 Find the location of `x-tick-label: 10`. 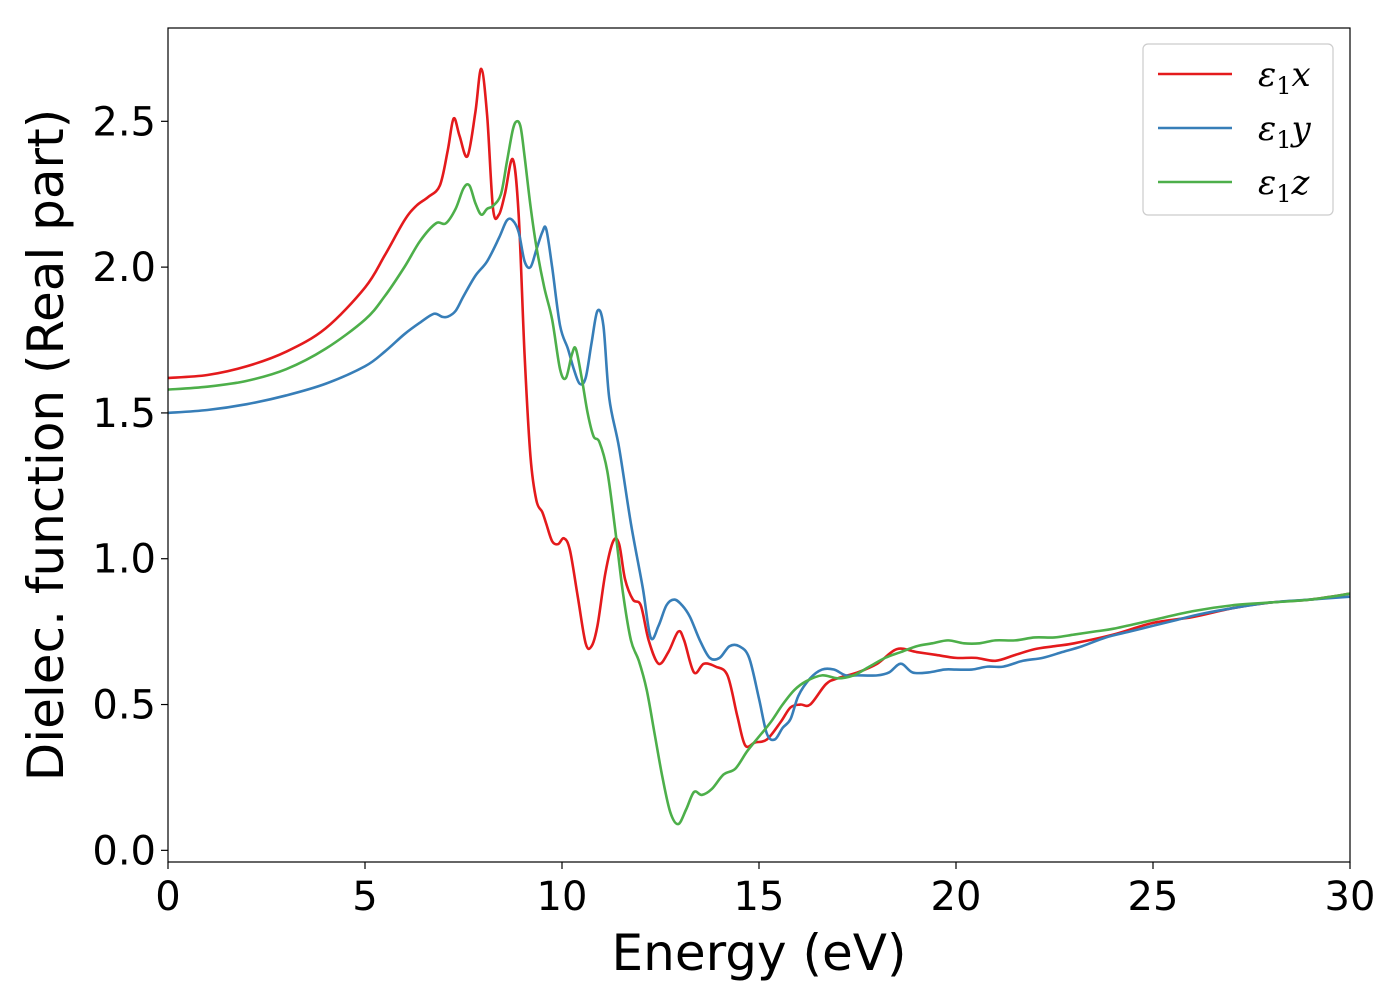

x-tick-label: 10 is located at coordinates (562, 897).